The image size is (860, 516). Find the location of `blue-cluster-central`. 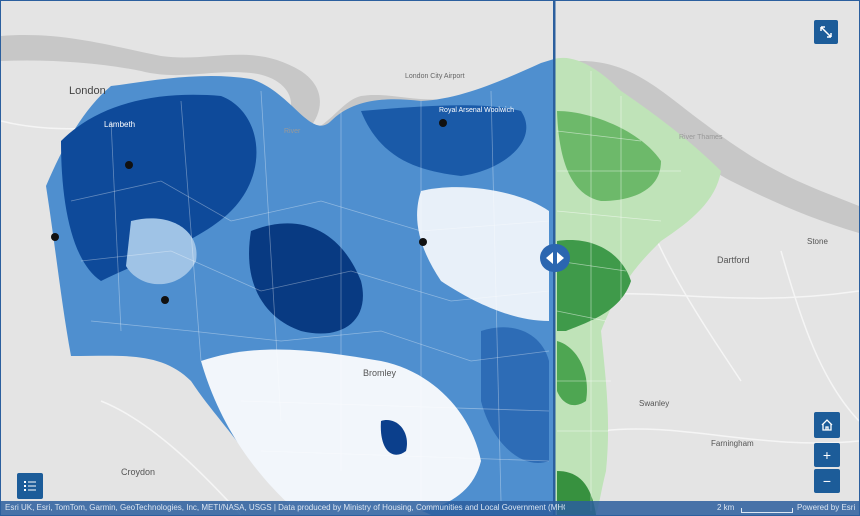

blue-cluster-central is located at coordinates (306, 278).